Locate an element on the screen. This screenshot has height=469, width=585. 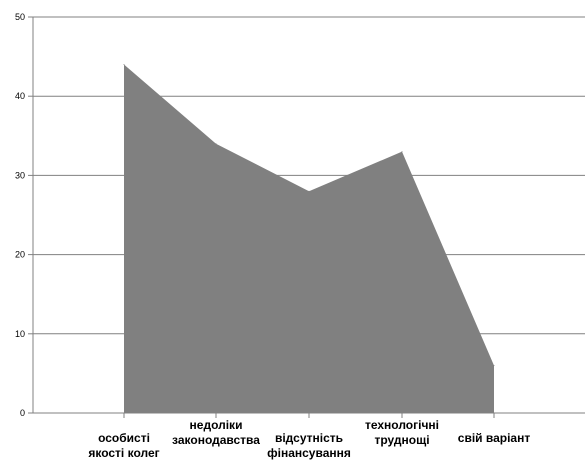
x-category-label: законодавства is located at coordinates (216, 440).